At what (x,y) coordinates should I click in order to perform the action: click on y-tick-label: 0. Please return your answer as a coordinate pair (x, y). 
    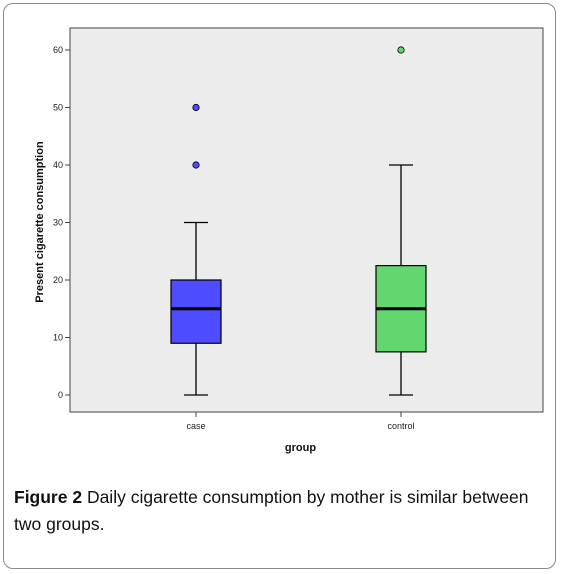
    Looking at the image, I should click on (60, 395).